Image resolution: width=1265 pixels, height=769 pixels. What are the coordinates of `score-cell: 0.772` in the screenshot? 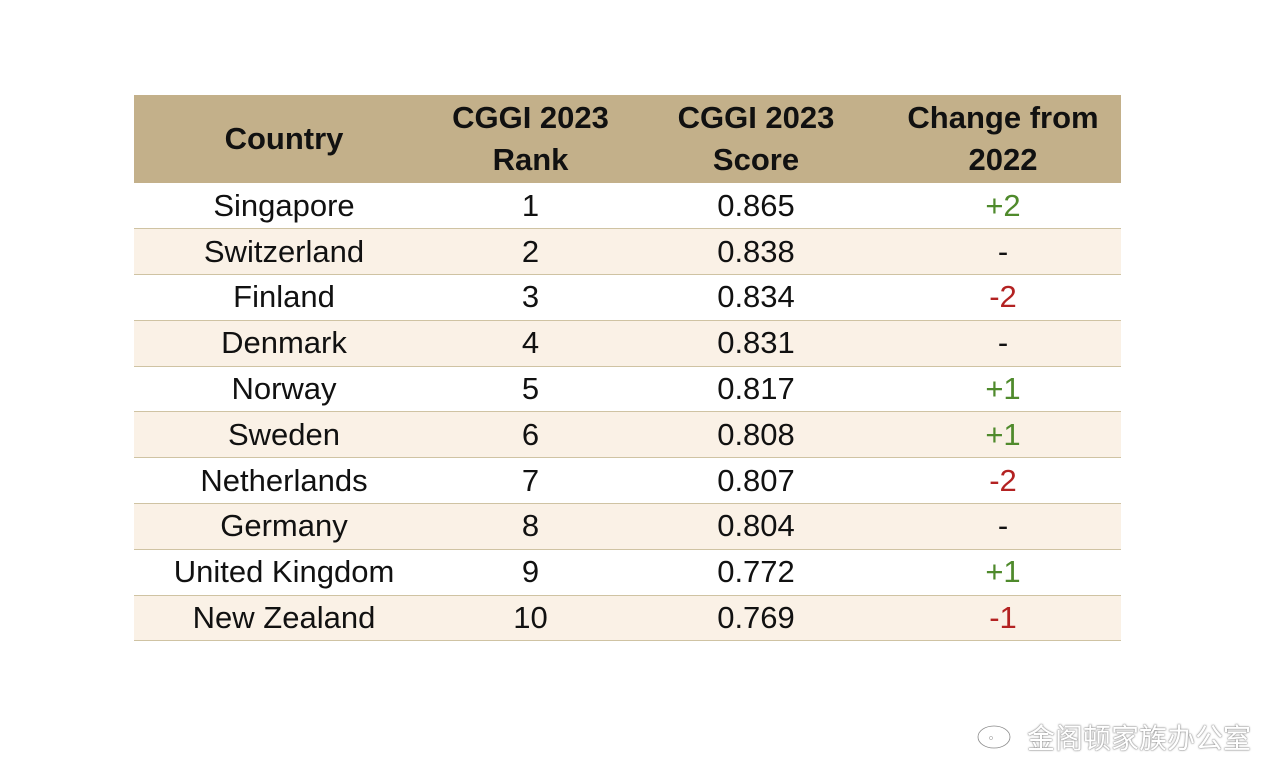 It's located at (756, 572).